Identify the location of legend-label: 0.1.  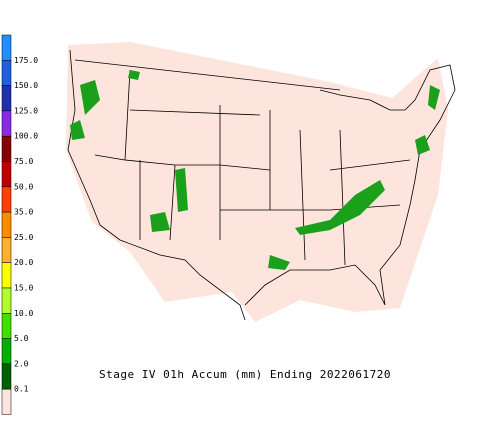
(21, 389).